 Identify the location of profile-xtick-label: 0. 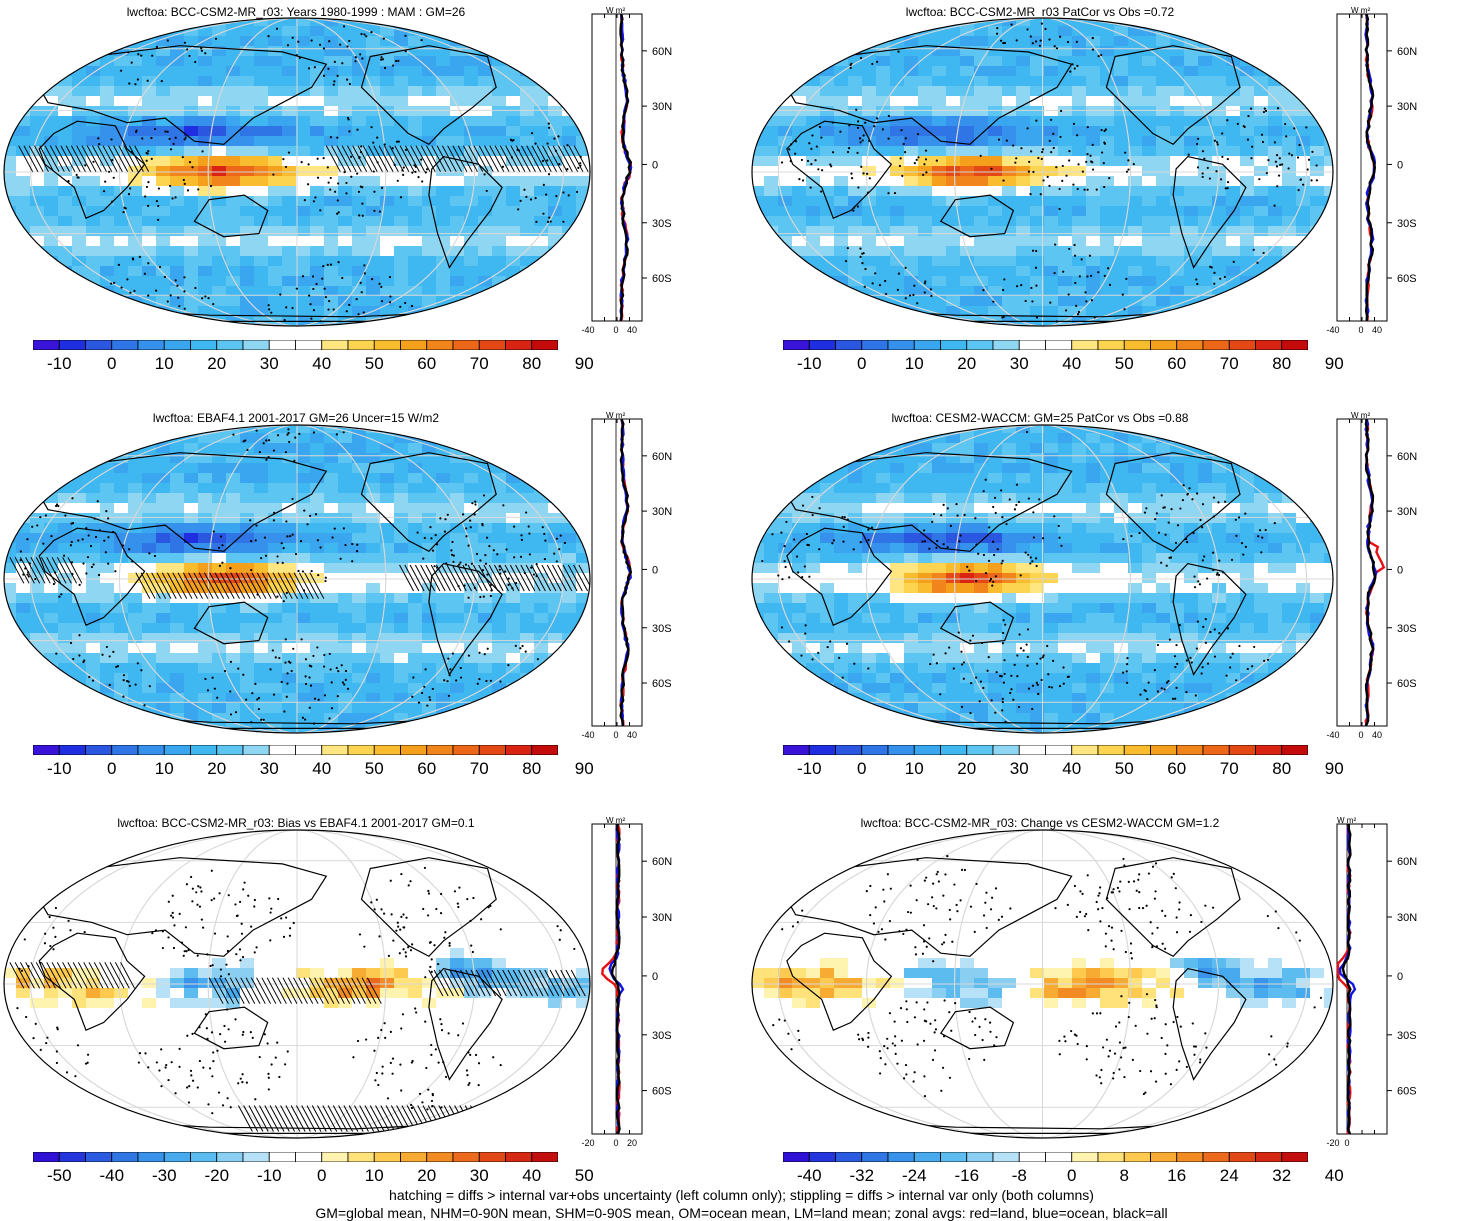
(1360, 735).